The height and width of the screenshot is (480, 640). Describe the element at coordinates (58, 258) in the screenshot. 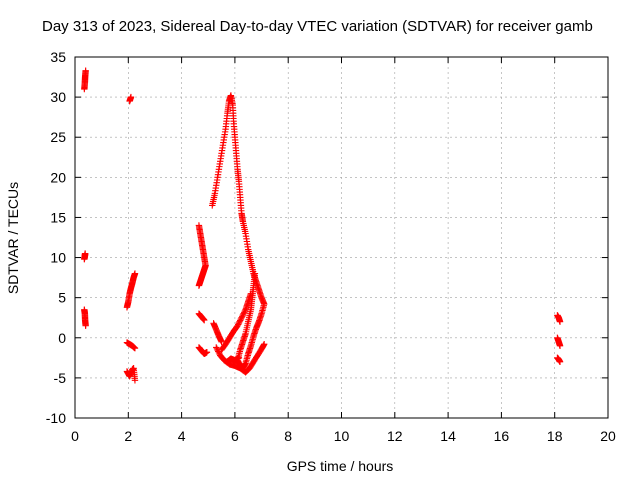

I see `y-tick-label: 10` at that location.